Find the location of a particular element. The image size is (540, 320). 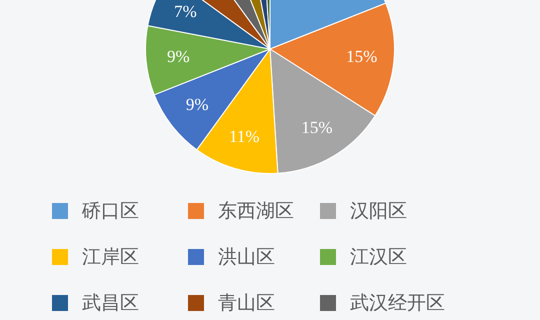

legend-label: 江岸区 is located at coordinates (110, 257).